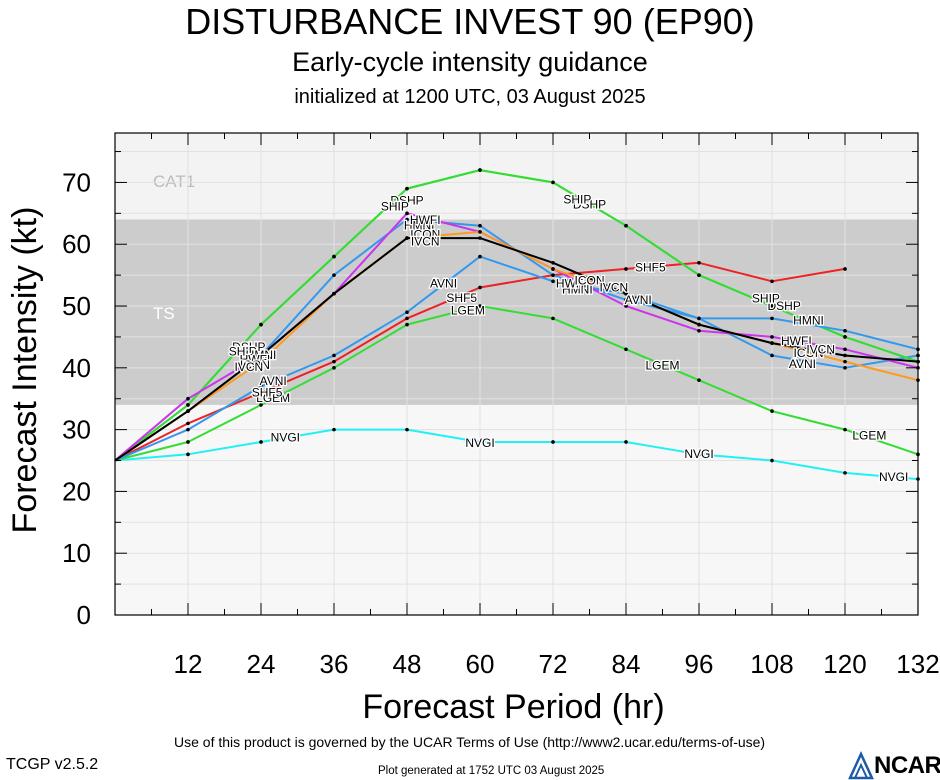 The width and height of the screenshot is (940, 780). What do you see at coordinates (174, 181) in the screenshot?
I see `band-label-cat1: CAT1` at bounding box center [174, 181].